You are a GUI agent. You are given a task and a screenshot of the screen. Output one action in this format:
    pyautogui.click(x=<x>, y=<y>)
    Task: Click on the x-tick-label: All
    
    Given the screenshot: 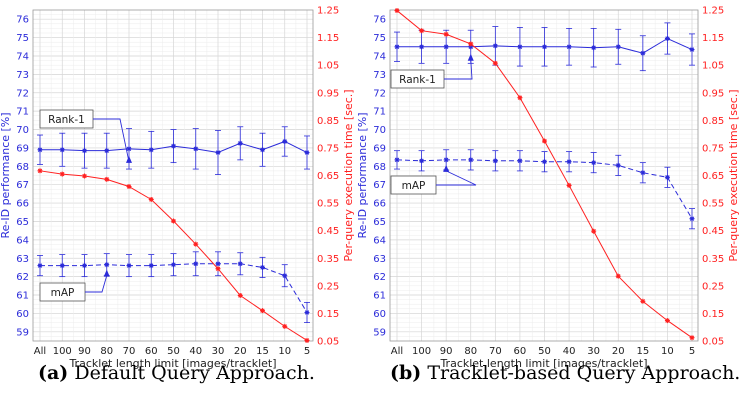 What is the action you would take?
    pyautogui.click(x=40, y=351)
    